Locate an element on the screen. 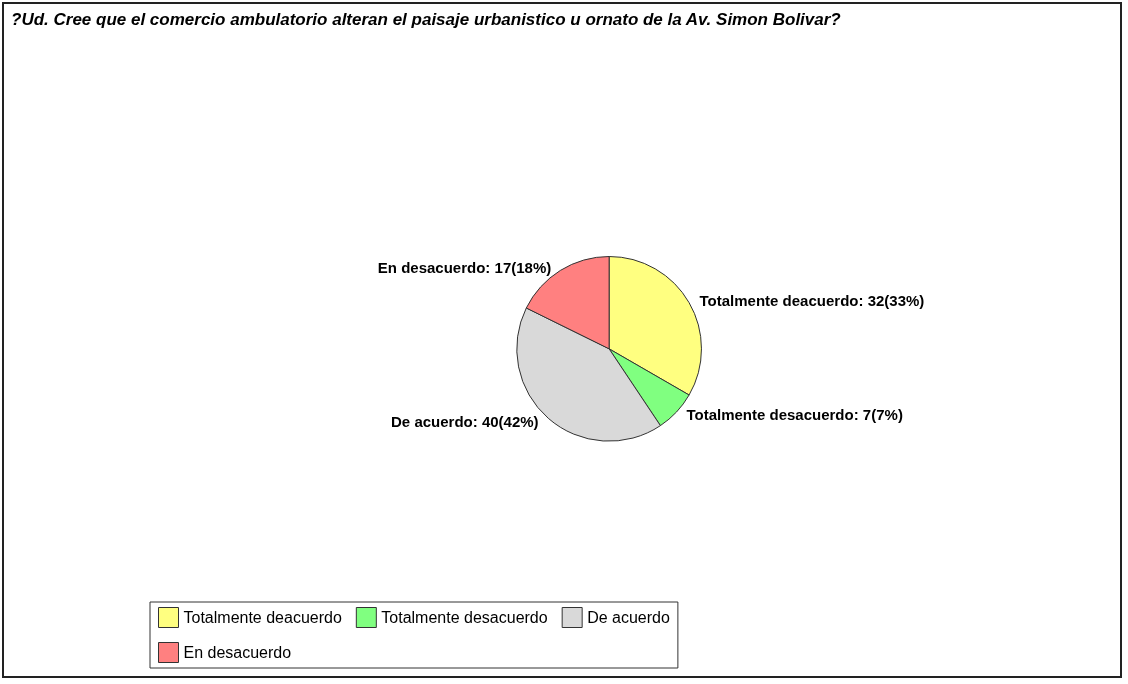  legend-label: De acuerdo is located at coordinates (628, 617).